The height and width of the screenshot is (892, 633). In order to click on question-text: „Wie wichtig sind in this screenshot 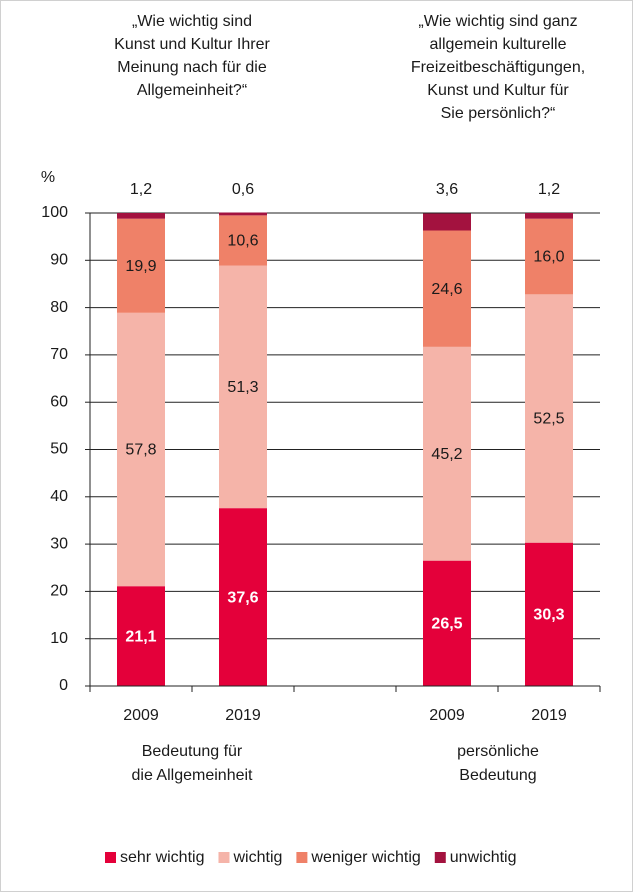, I will do `click(192, 21)`.